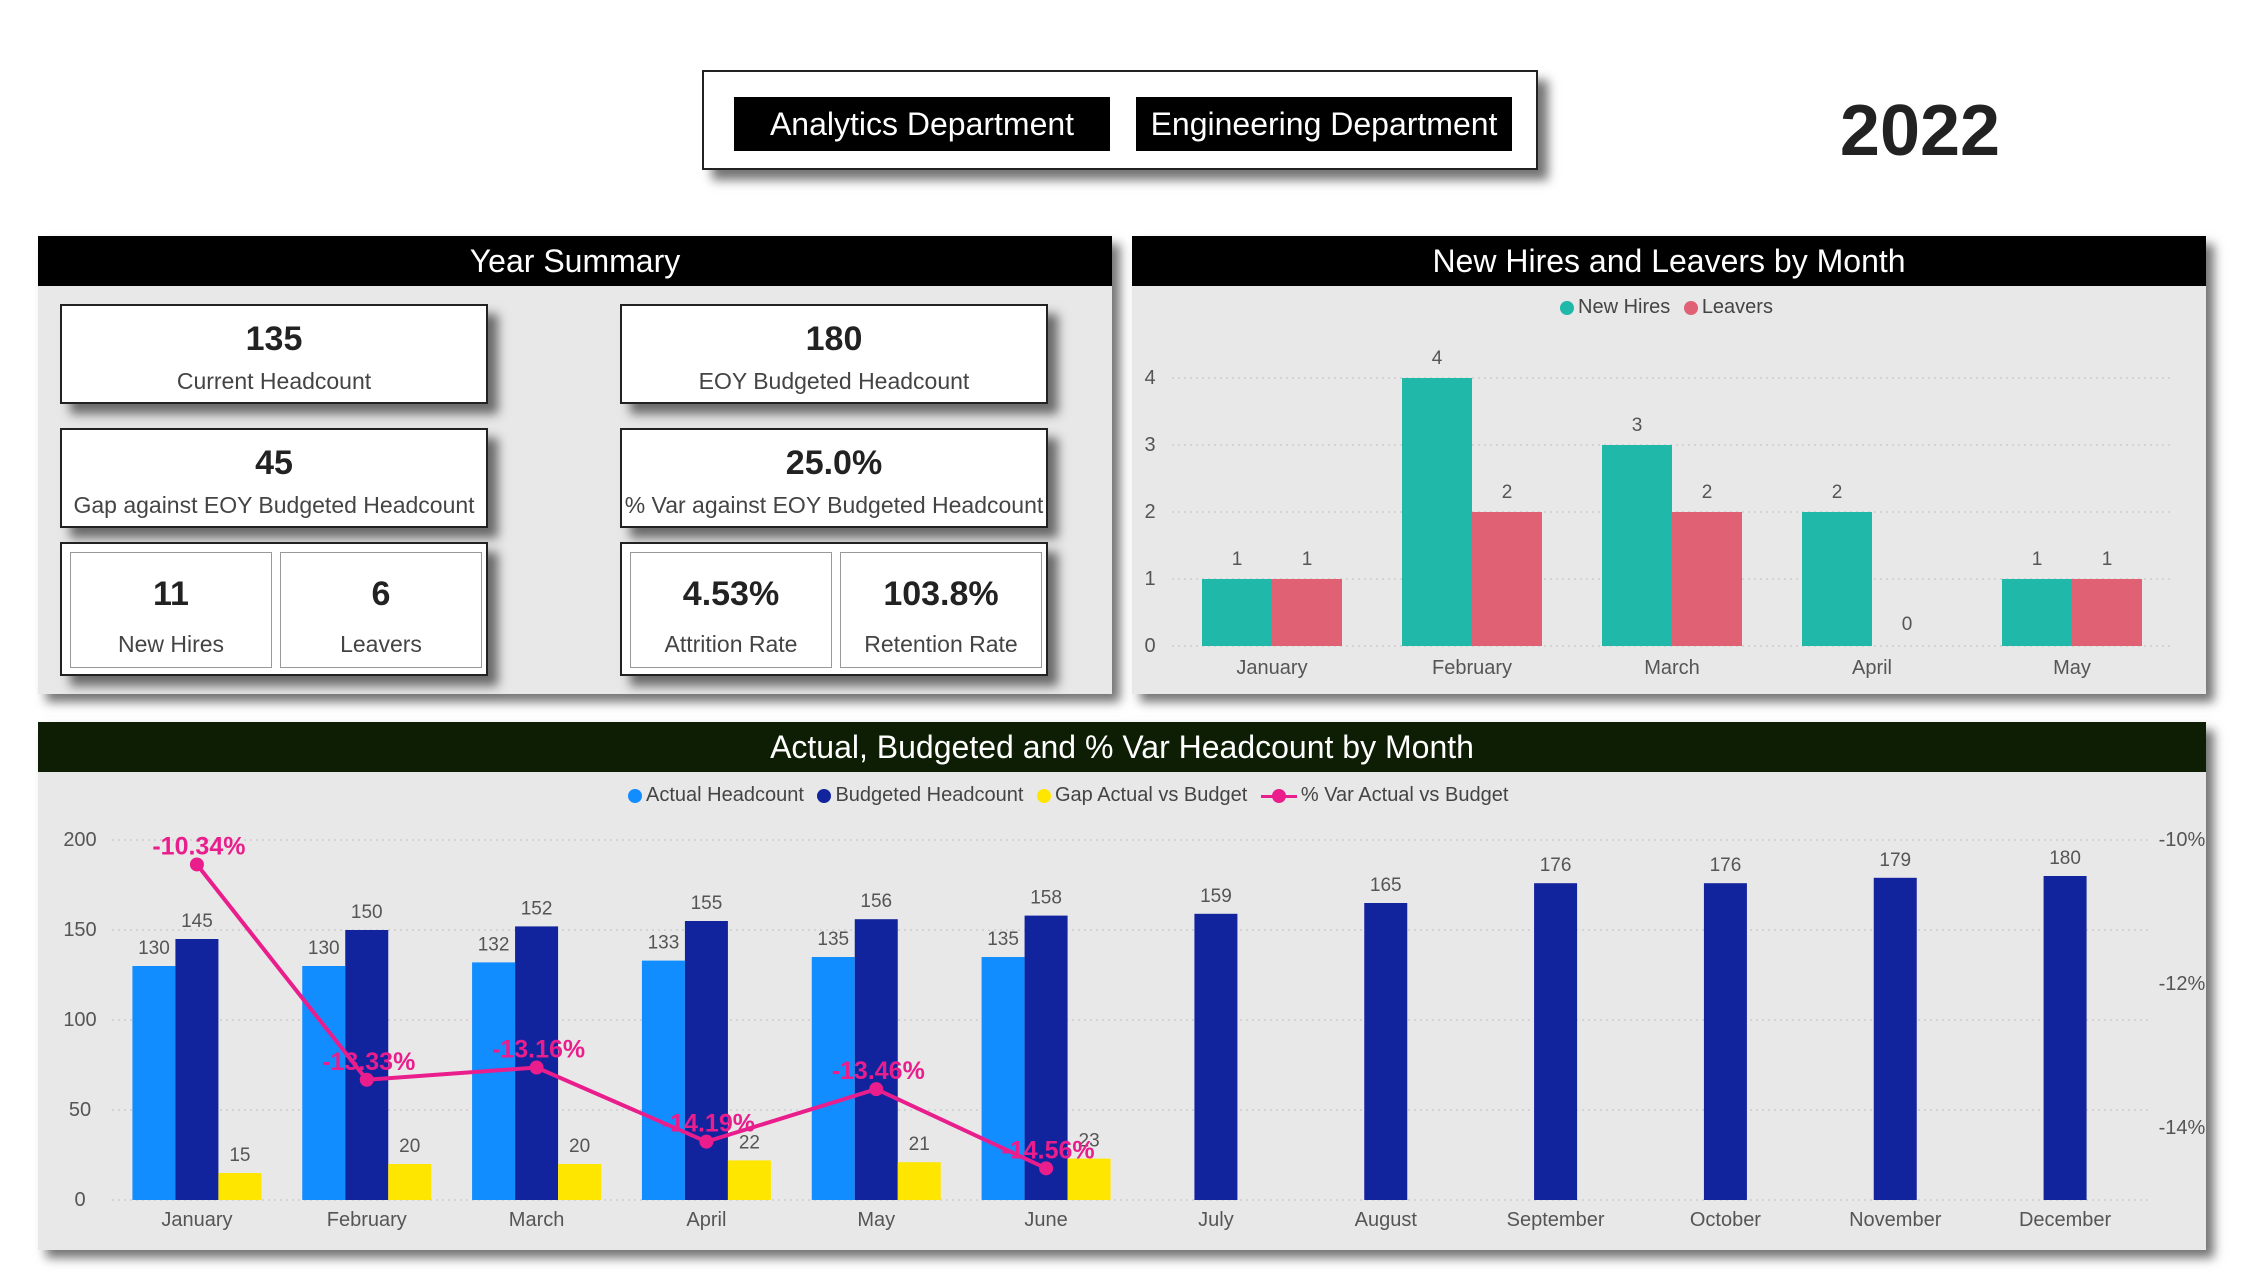 The image size is (2242, 1284). What do you see at coordinates (707, 903) in the screenshot?
I see `data-label: 155` at bounding box center [707, 903].